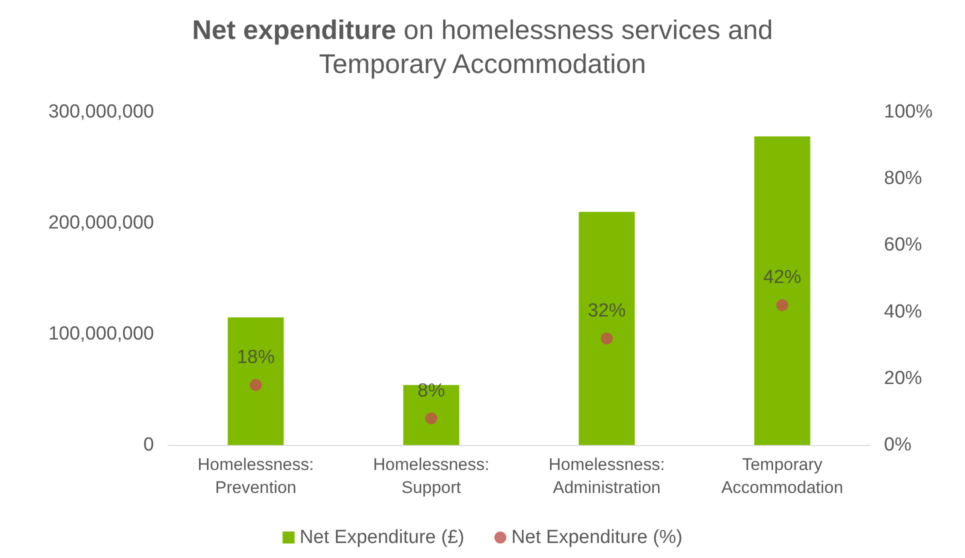  I want to click on y2-tick-label: 60%, so click(903, 245).